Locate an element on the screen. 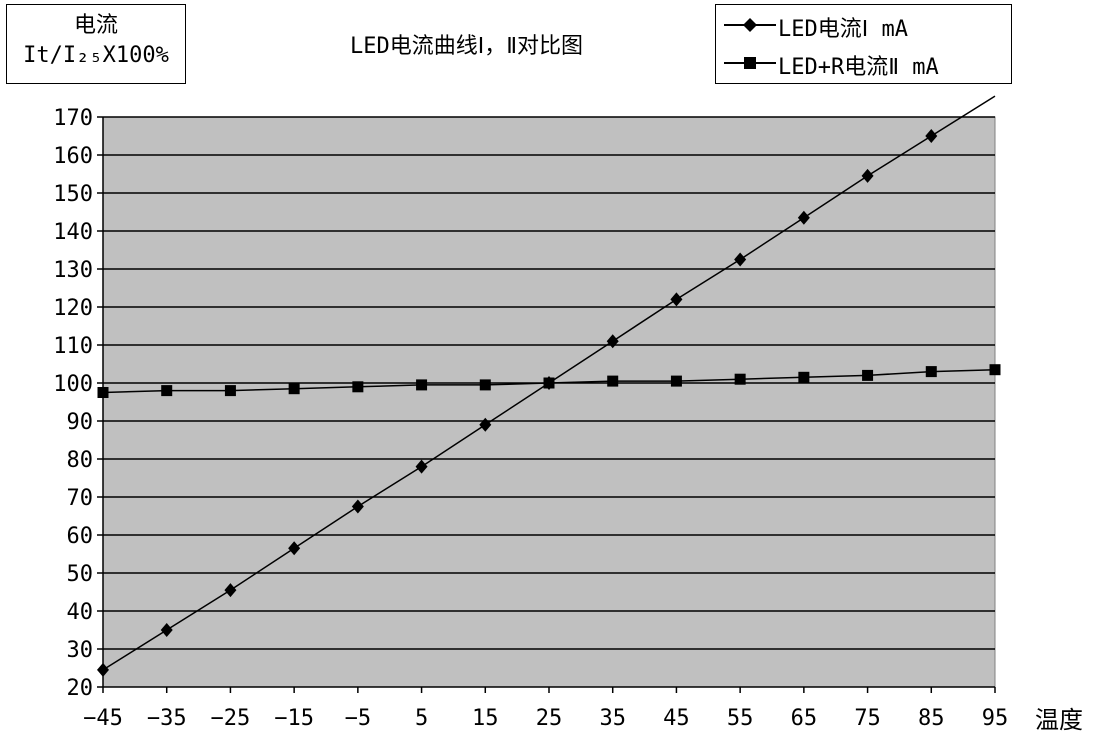 The image size is (1096, 735). x-tick-label: −15 is located at coordinates (294, 718).